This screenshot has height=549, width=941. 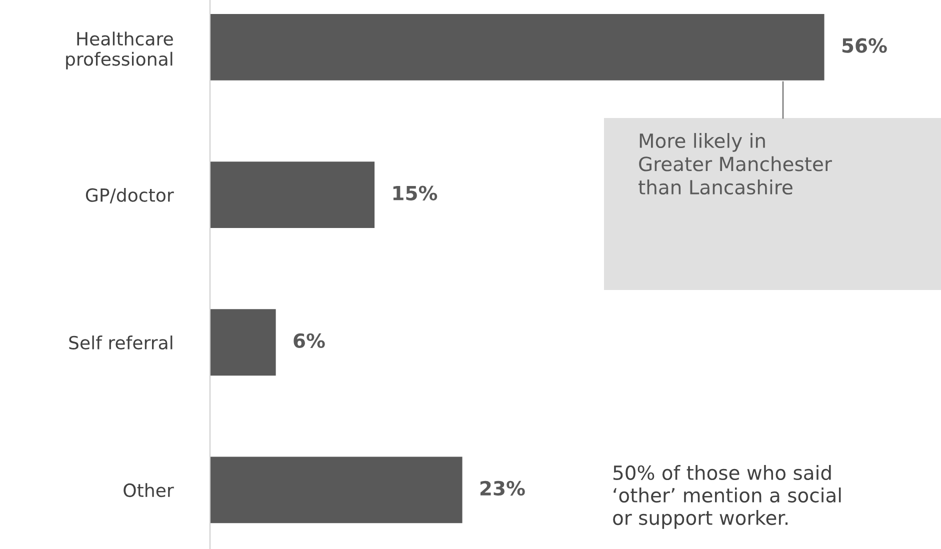 What do you see at coordinates (149, 490) in the screenshot?
I see `y-tick-label: Other` at bounding box center [149, 490].